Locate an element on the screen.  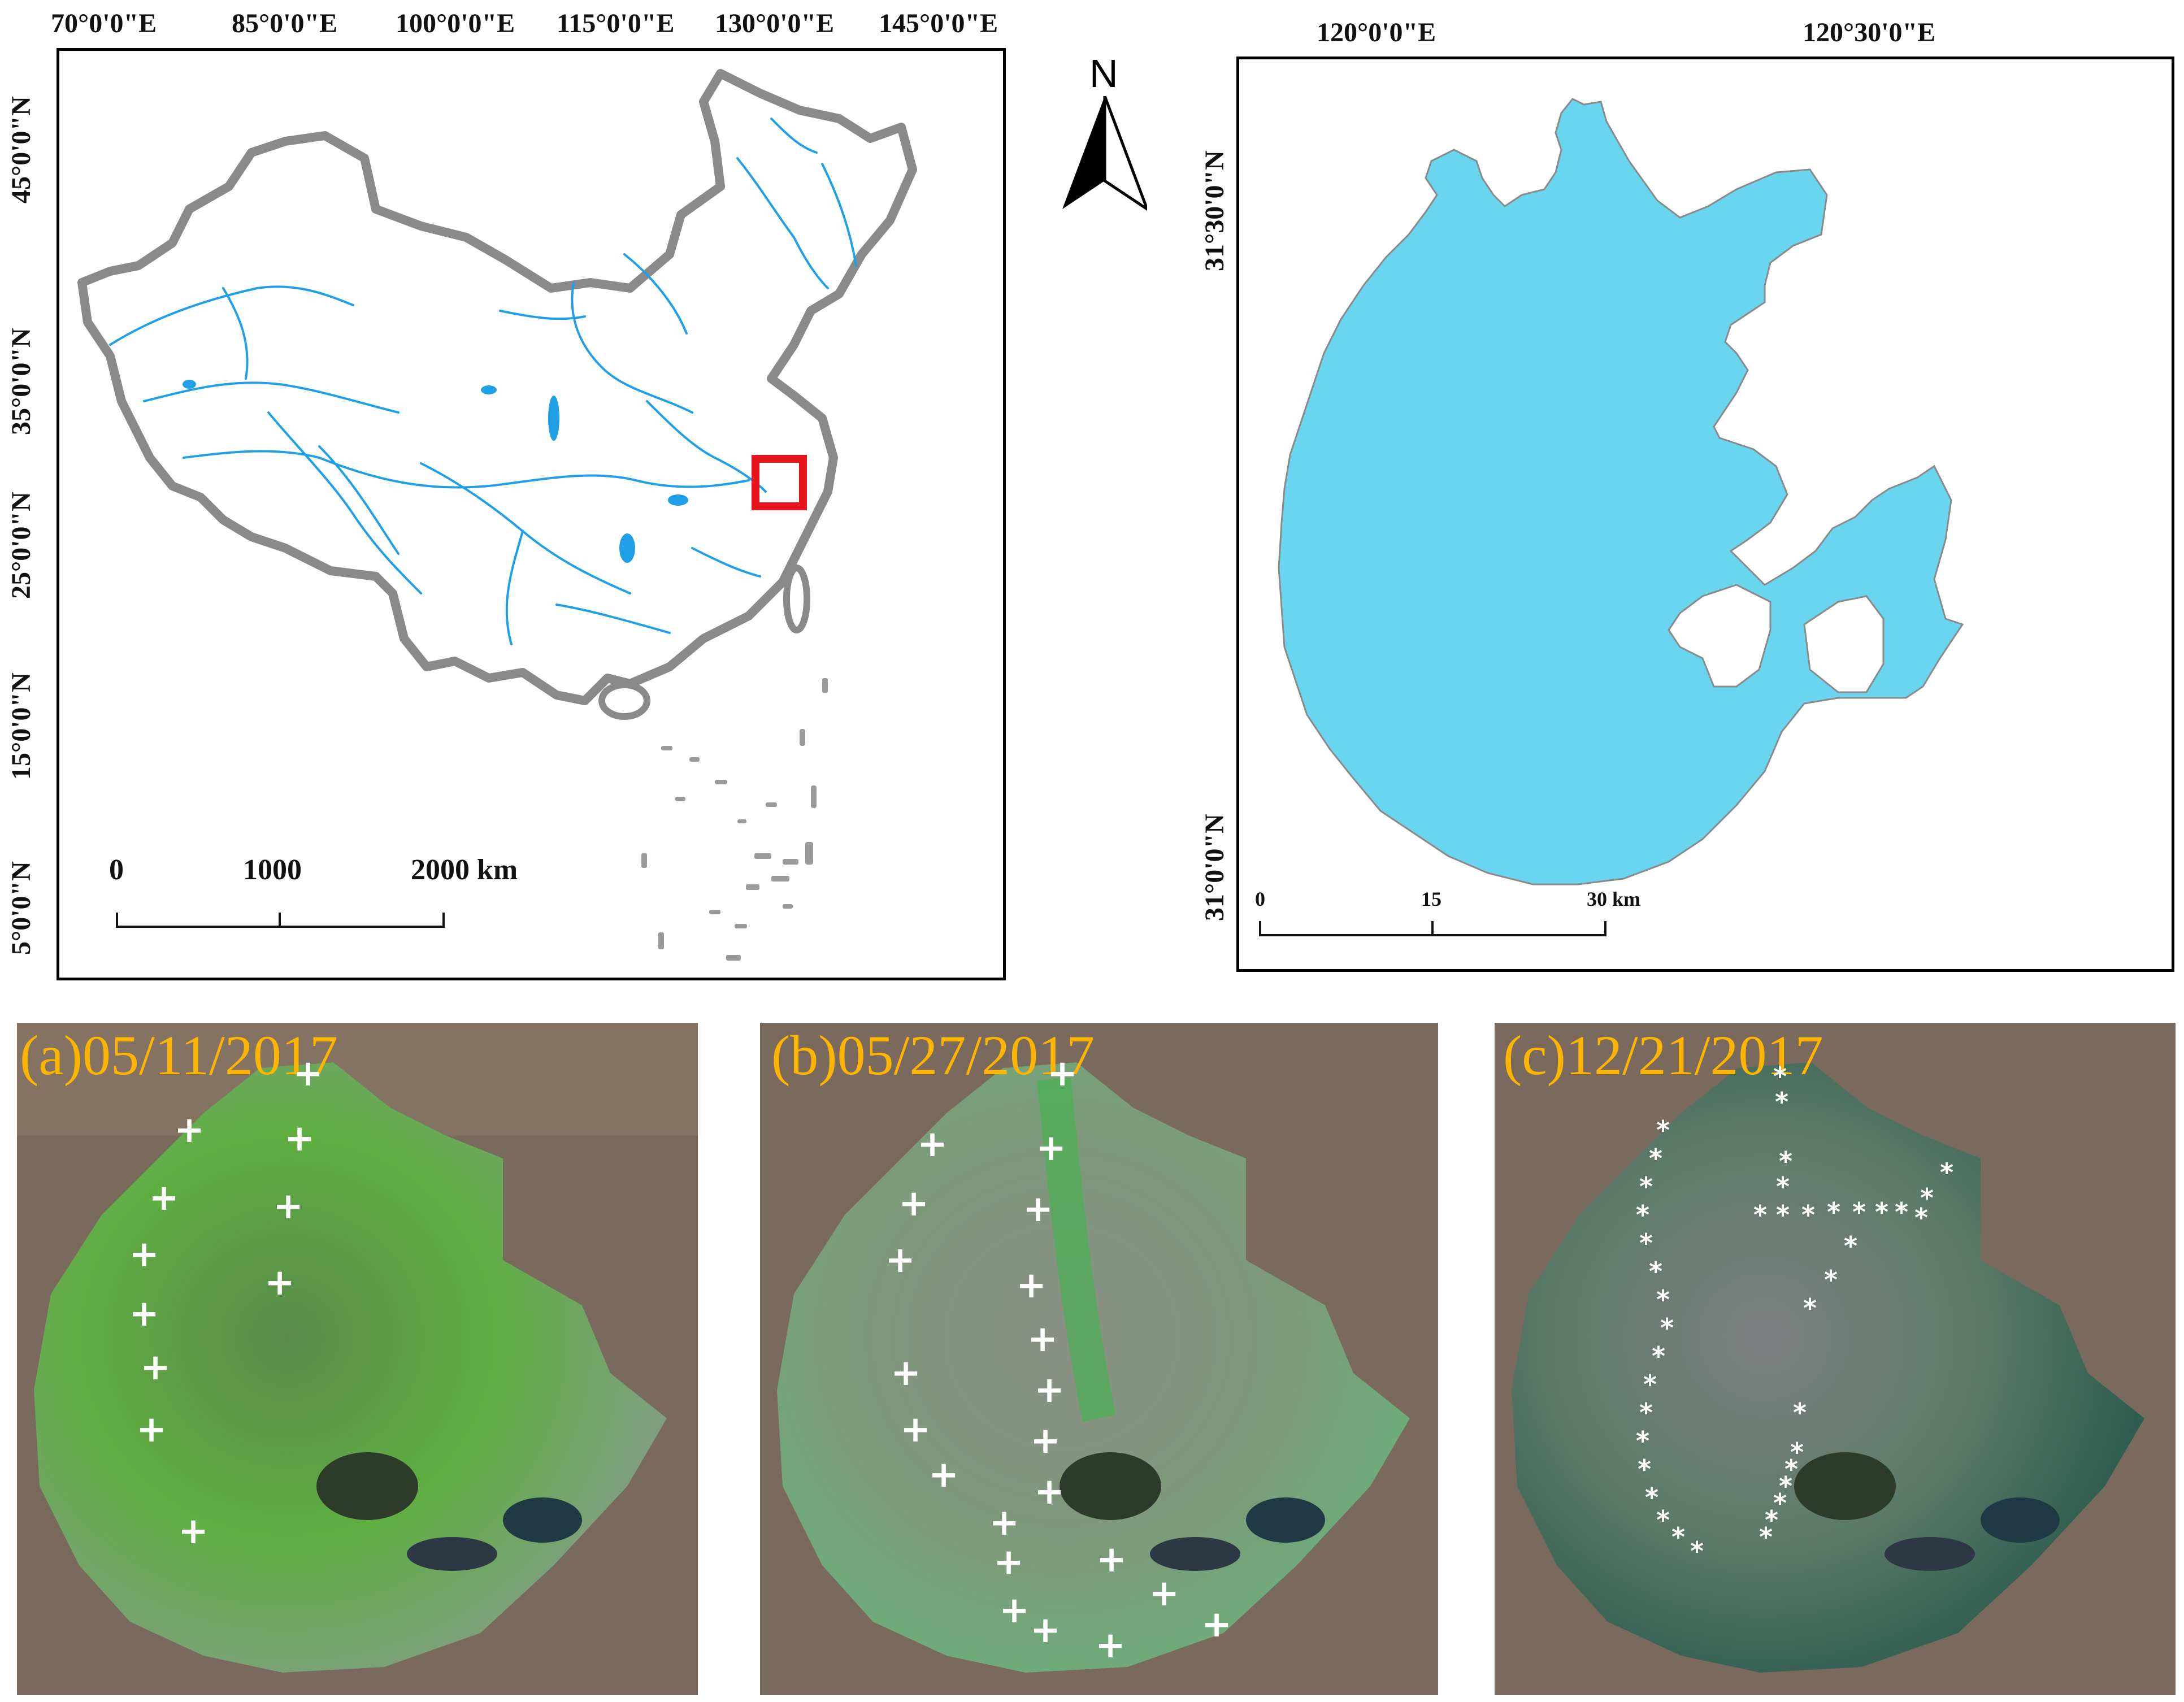
panel-a-title: (a)05/11/2017 is located at coordinates (179, 1056).